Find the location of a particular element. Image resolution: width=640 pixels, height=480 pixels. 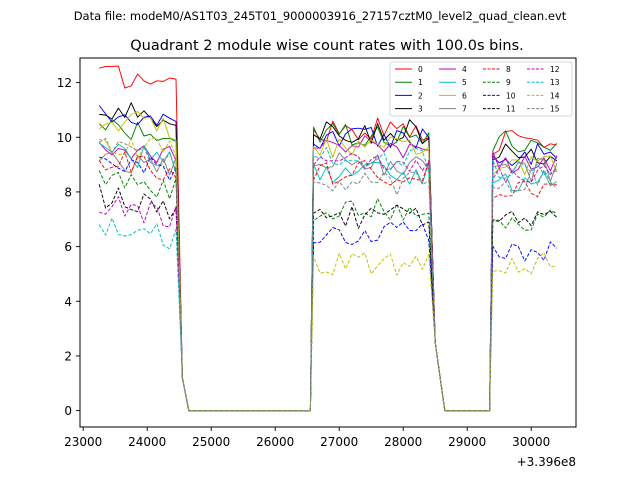

y-tick-label: 8 is located at coordinates (68, 192).